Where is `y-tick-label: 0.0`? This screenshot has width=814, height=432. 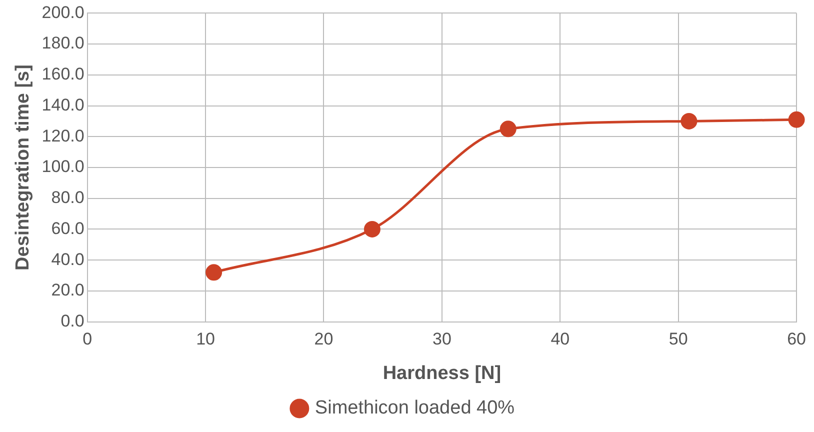 y-tick-label: 0.0 is located at coordinates (72, 320).